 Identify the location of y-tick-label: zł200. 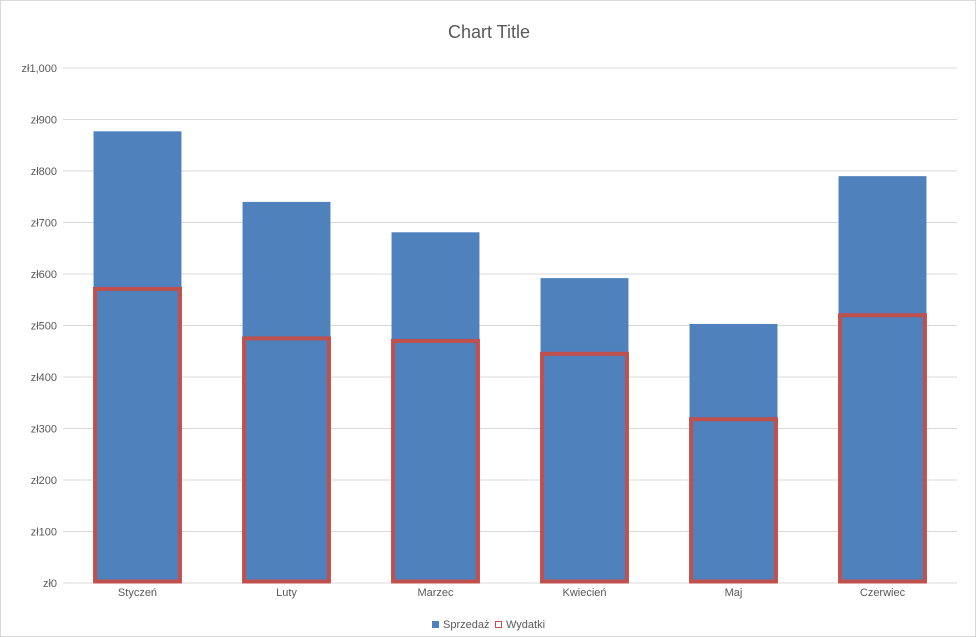
(44, 481).